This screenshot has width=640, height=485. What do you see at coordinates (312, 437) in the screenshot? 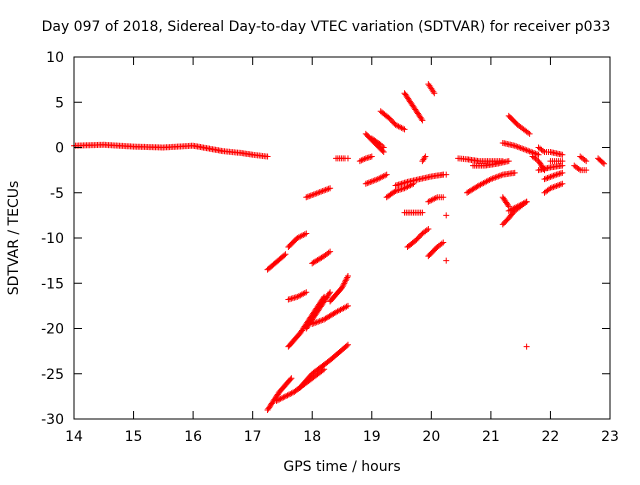
I see `x-tick-label: 18` at bounding box center [312, 437].